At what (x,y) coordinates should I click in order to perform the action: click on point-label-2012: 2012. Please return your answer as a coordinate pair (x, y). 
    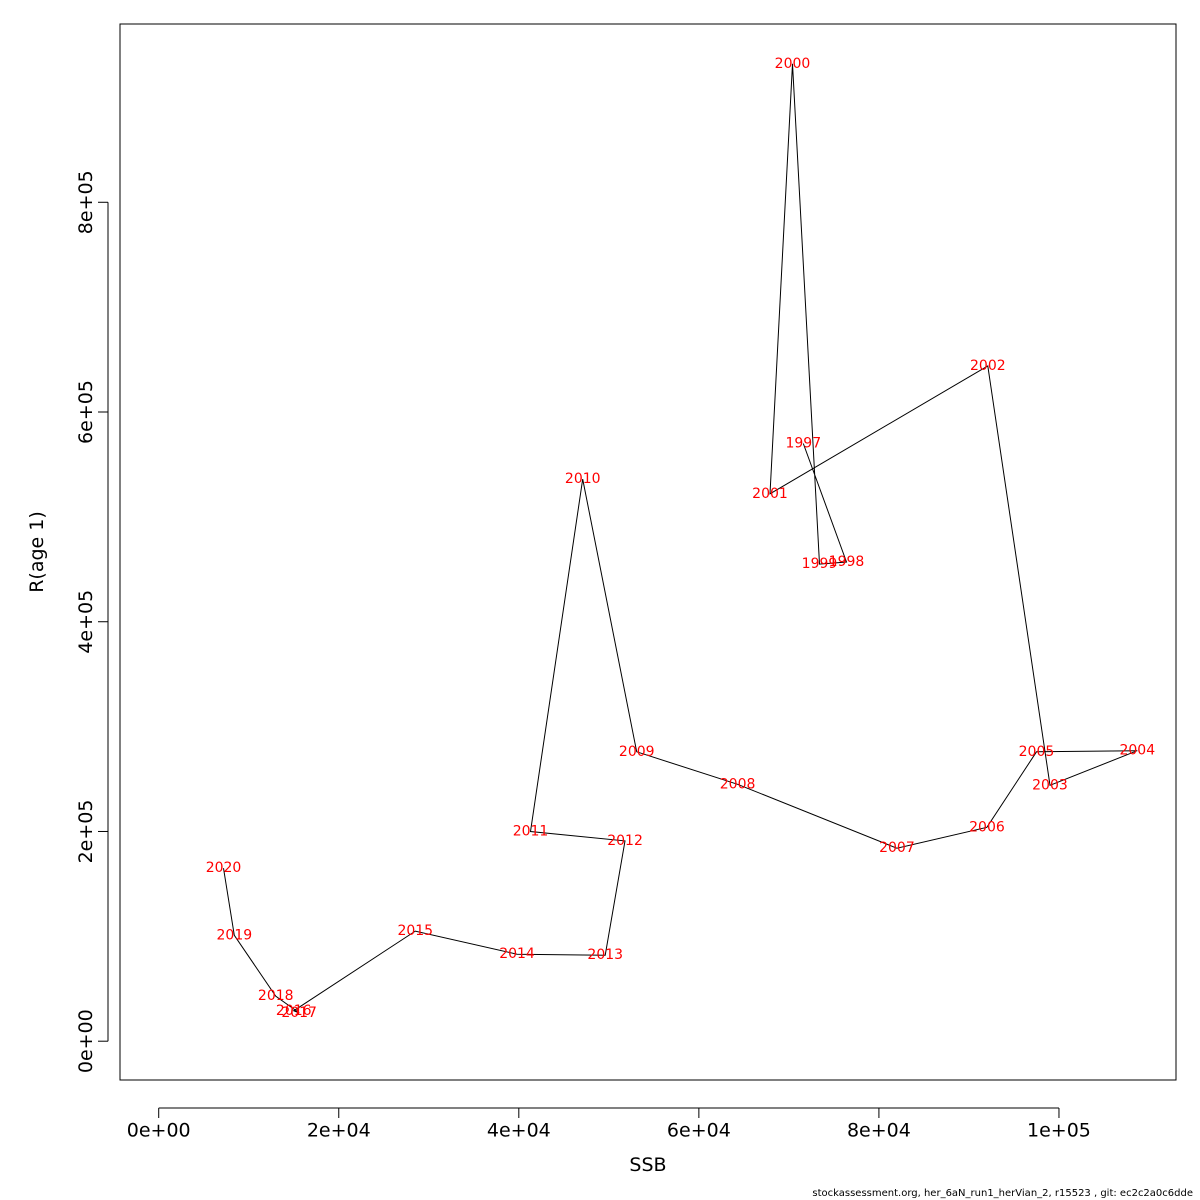
    Looking at the image, I should click on (625, 841).